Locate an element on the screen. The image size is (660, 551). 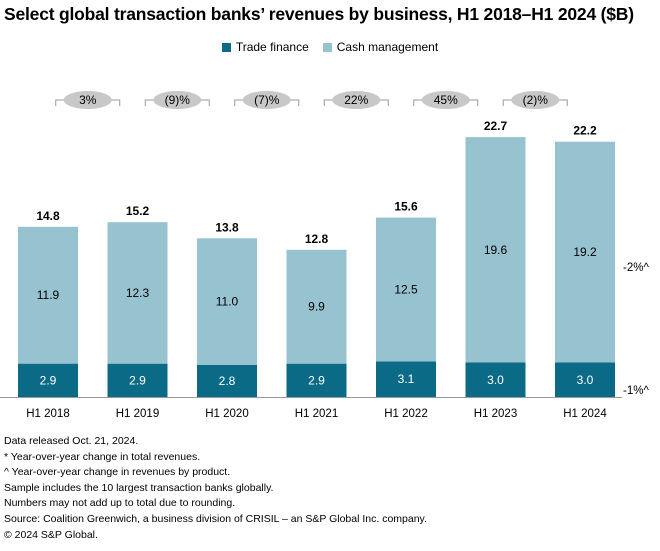
yoy-total-label: (7)% is located at coordinates (267, 100).